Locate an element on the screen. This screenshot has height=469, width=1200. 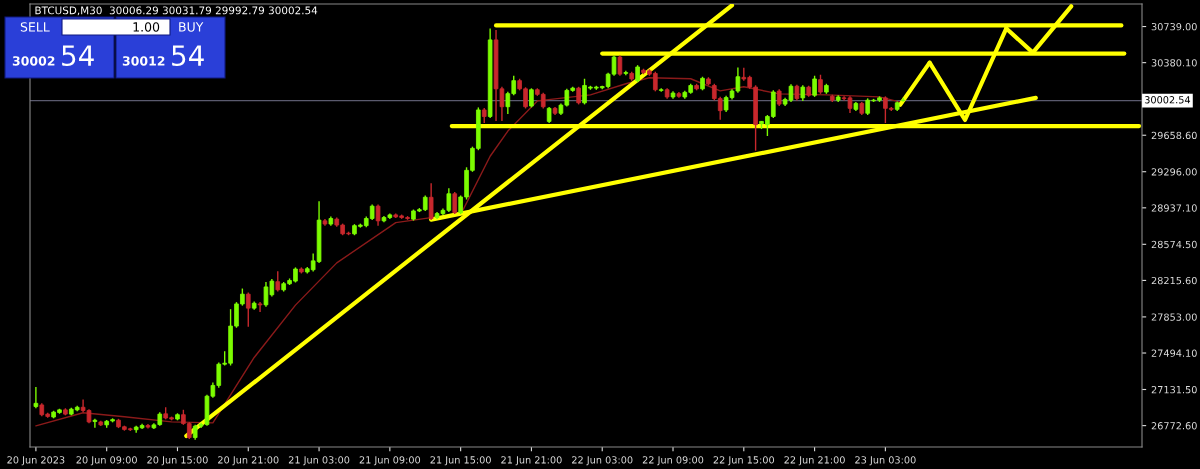
x-tick-label: 21 Jun 03:00 is located at coordinates (319, 461).